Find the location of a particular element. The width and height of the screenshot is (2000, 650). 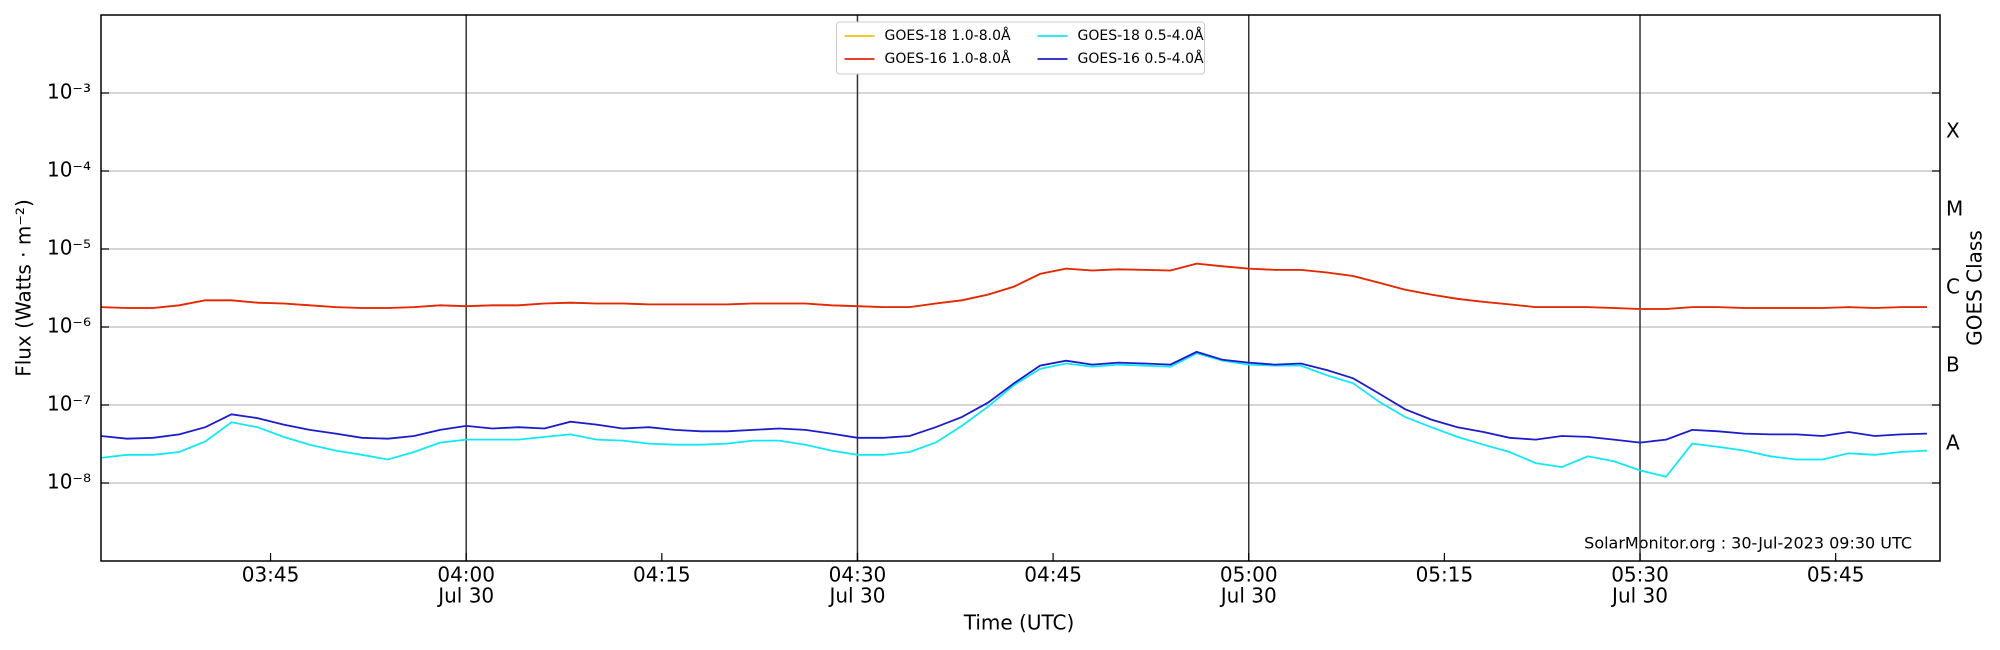

x-tick-label: 04:45 is located at coordinates (1053, 575).